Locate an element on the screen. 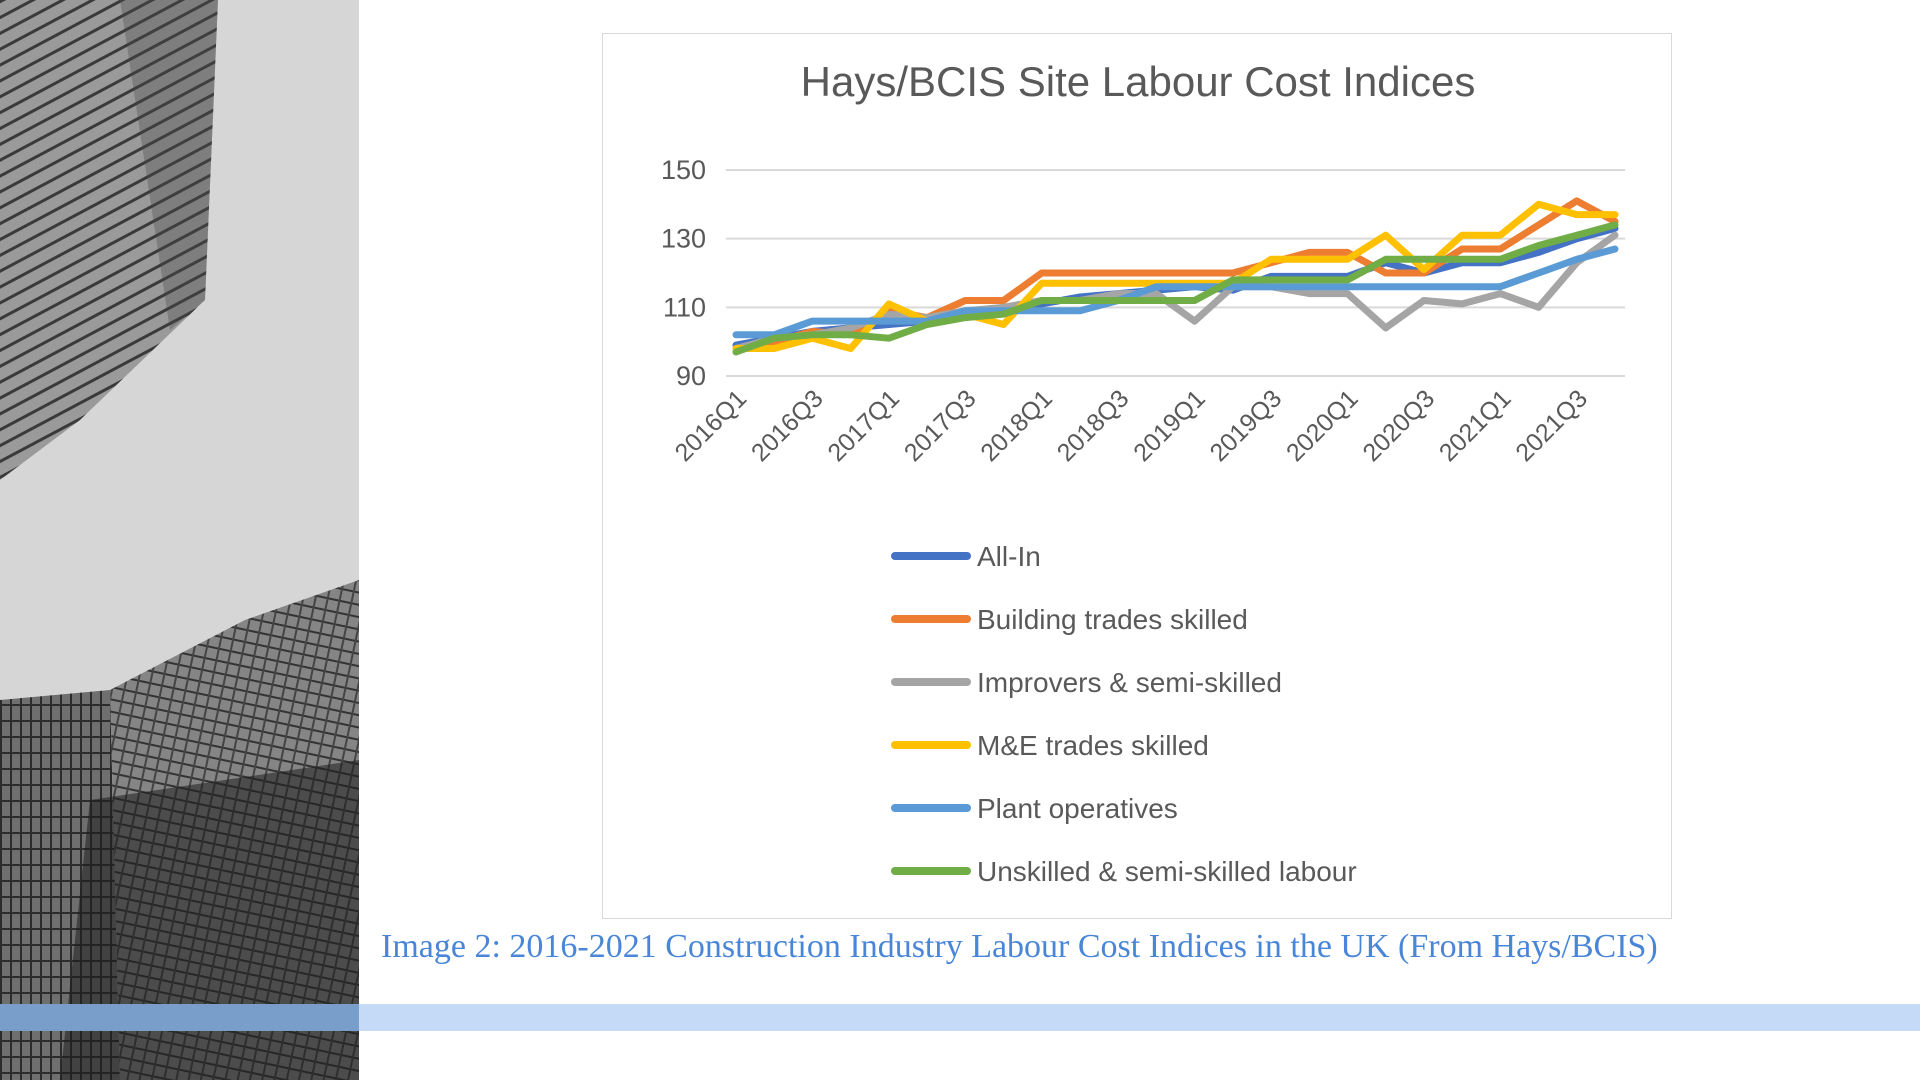 Image resolution: width=1920 pixels, height=1080 pixels. x-tick-label: 2019Q1 is located at coordinates (1169, 425).